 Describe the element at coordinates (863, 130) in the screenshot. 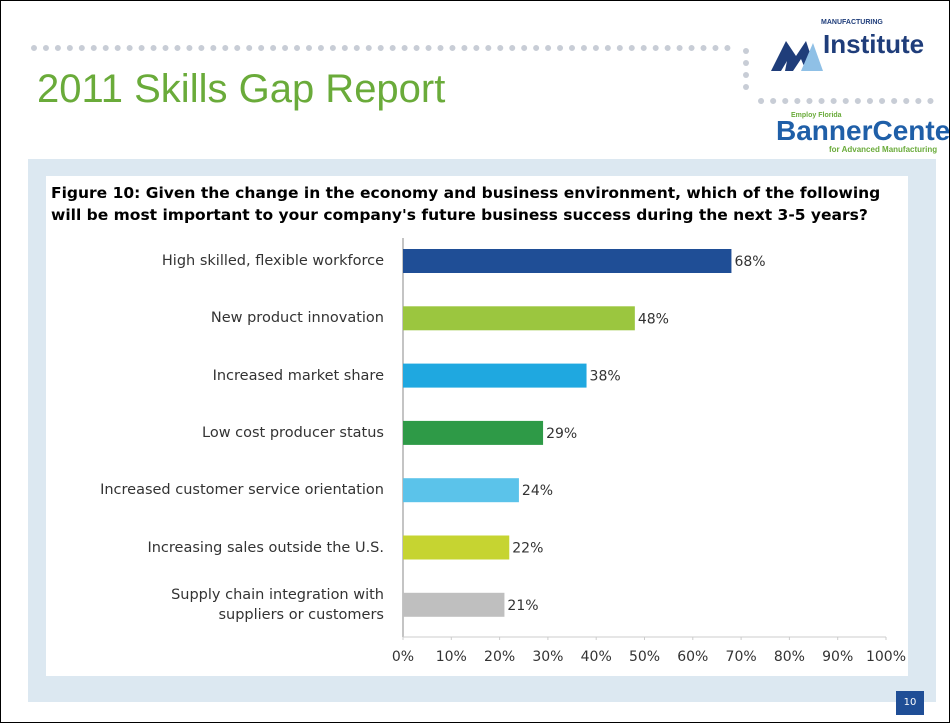

I see `logo-bannercenter: BannerCenter` at that location.